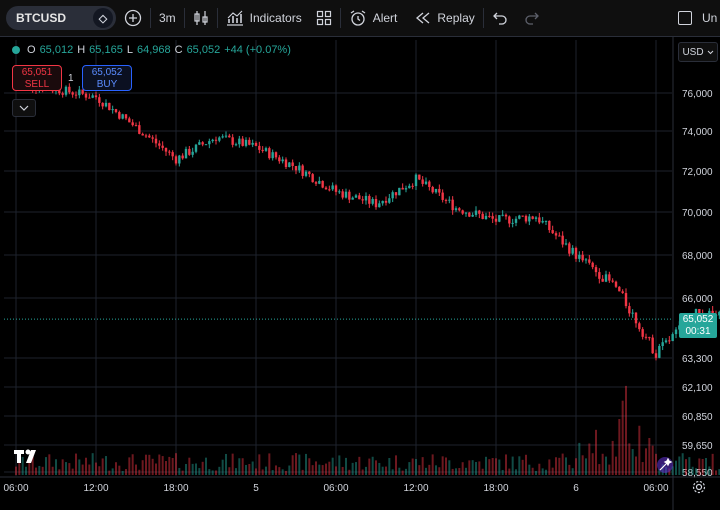 The height and width of the screenshot is (510, 720). What do you see at coordinates (500, 18) in the screenshot?
I see `undo-button` at bounding box center [500, 18].